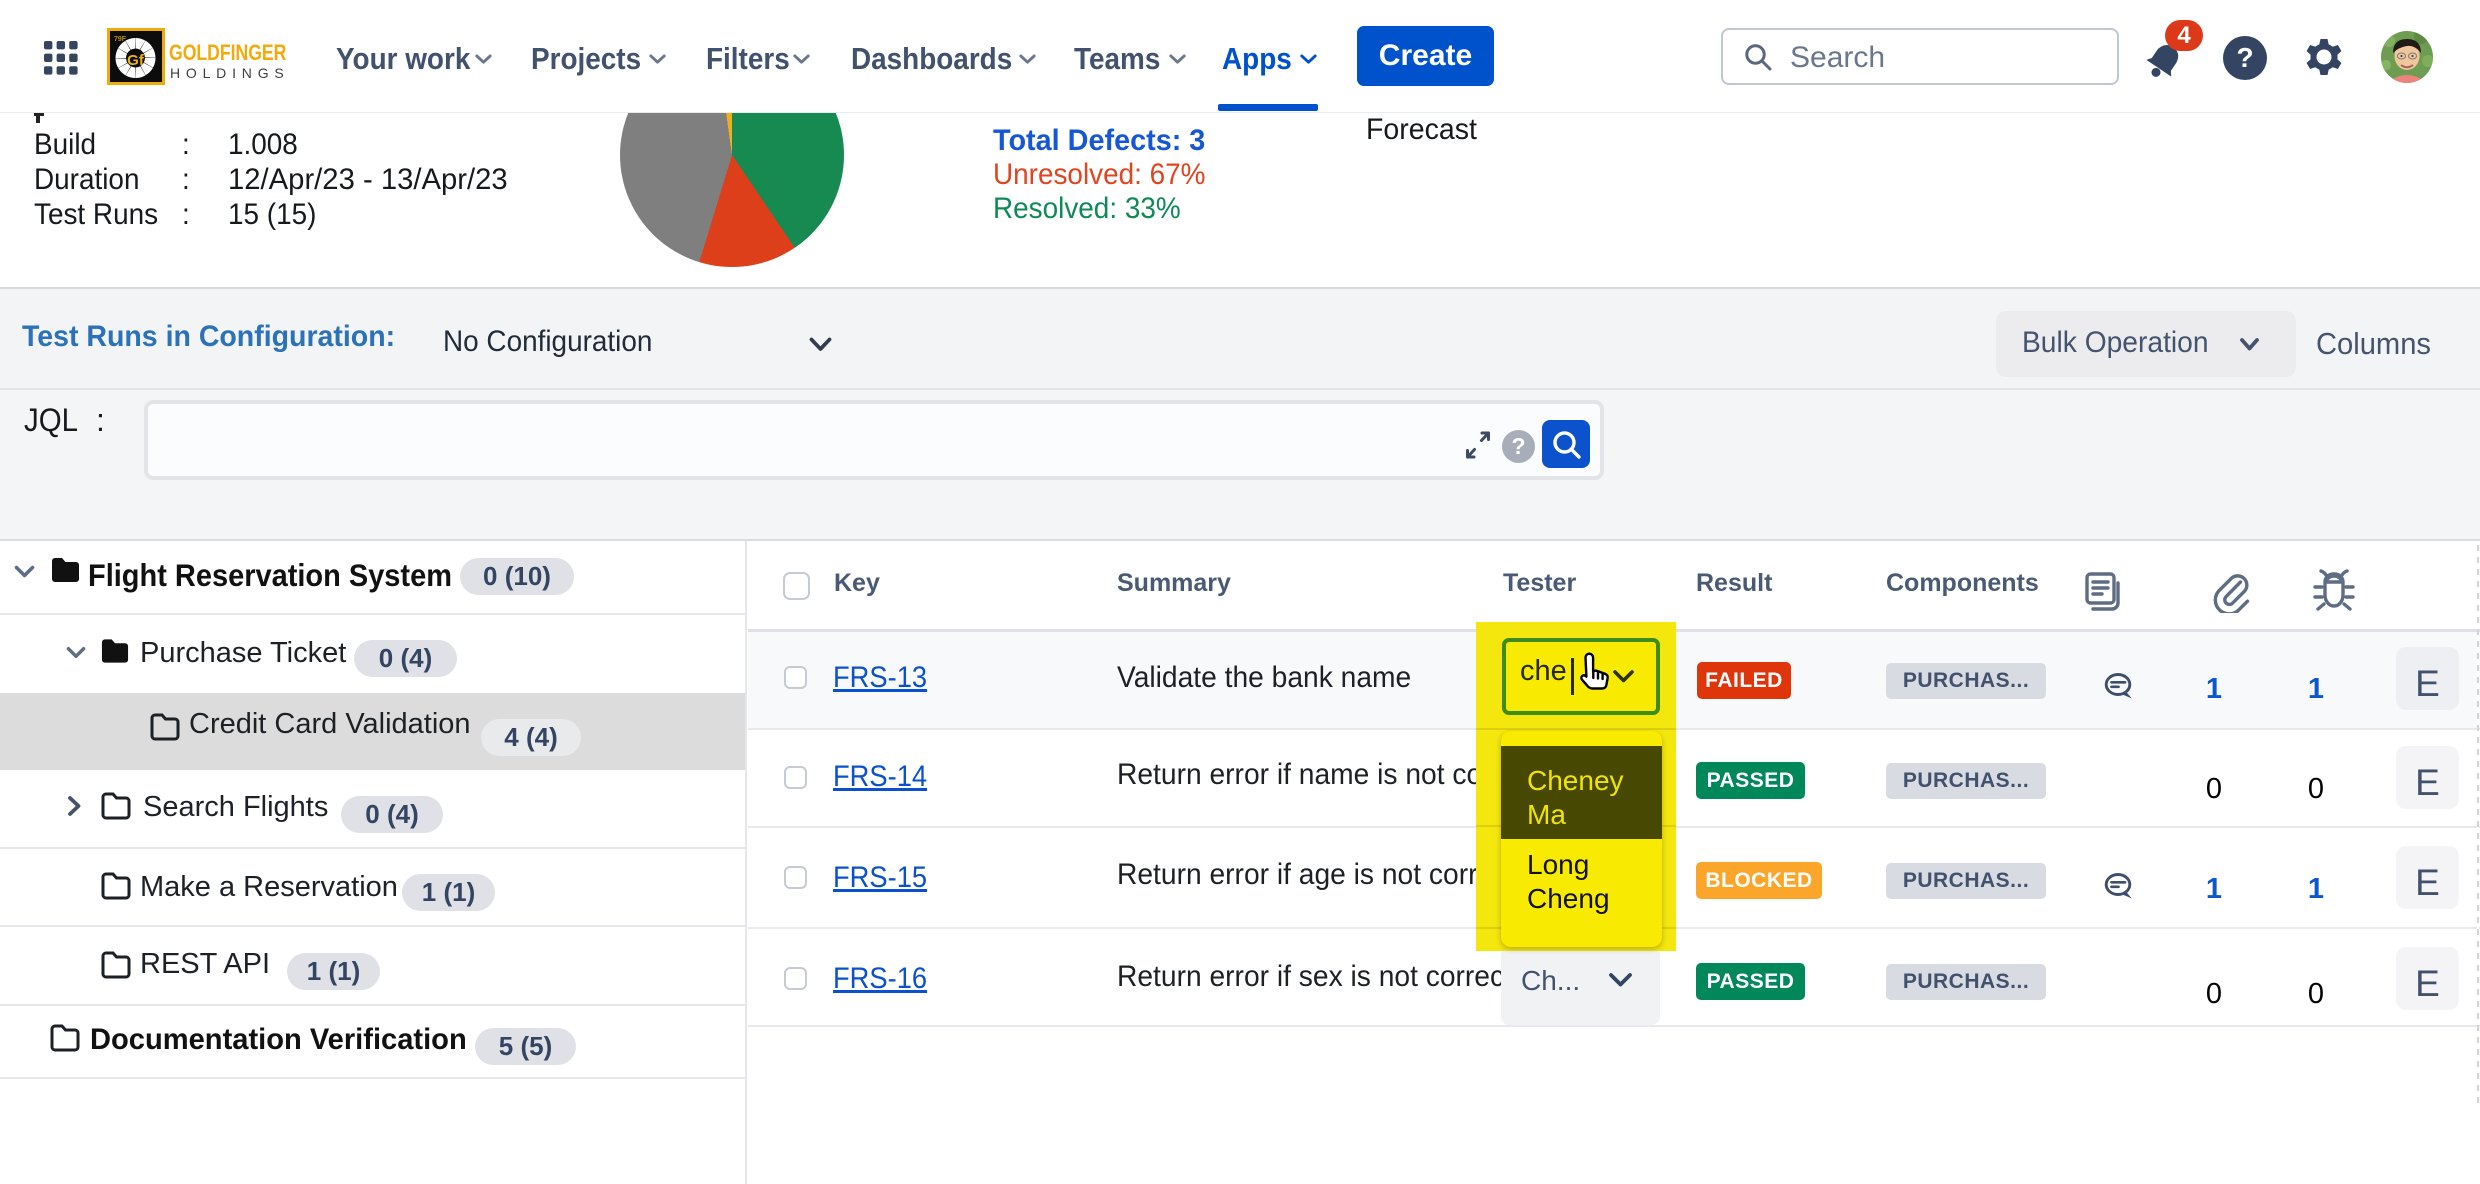 This screenshot has width=2480, height=1184. I want to click on svg-text: Gf, so click(136, 60).